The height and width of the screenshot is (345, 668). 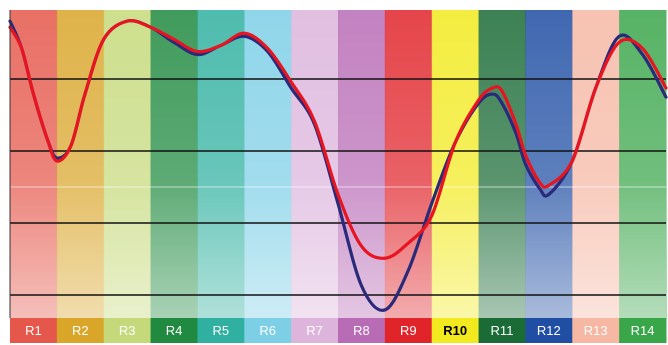 I want to click on category-label-swatch-r8, so click(x=362, y=330).